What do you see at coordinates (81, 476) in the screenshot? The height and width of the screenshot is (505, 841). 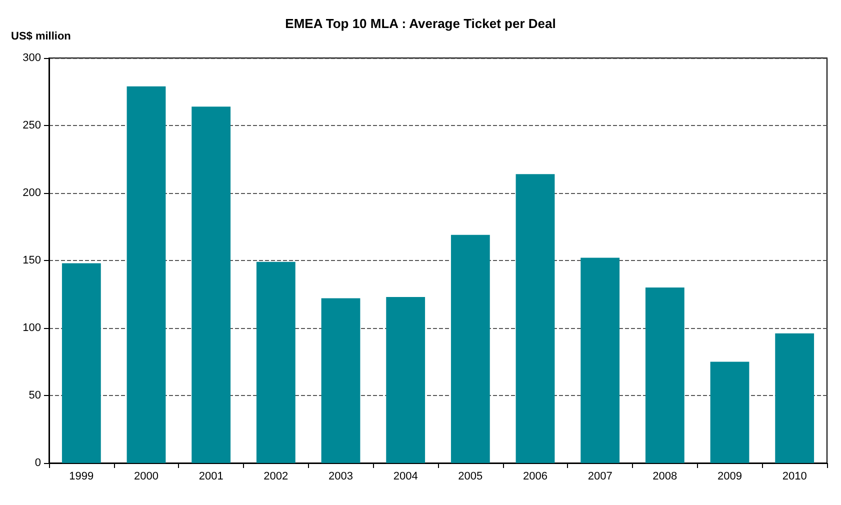 I see `x-tick-label: 1999` at bounding box center [81, 476].